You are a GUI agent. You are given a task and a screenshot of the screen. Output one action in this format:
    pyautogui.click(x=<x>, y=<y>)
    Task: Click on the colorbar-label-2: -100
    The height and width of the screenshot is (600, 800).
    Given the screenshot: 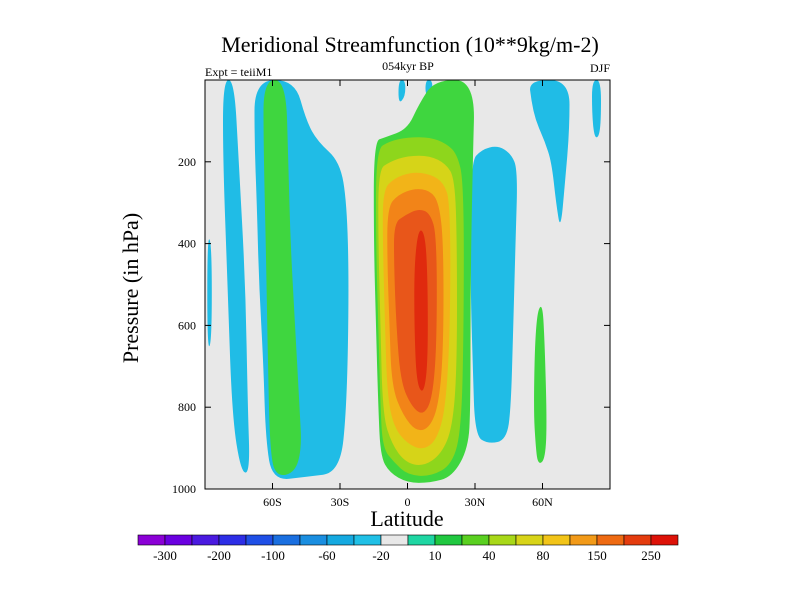 What is the action you would take?
    pyautogui.click(x=273, y=555)
    